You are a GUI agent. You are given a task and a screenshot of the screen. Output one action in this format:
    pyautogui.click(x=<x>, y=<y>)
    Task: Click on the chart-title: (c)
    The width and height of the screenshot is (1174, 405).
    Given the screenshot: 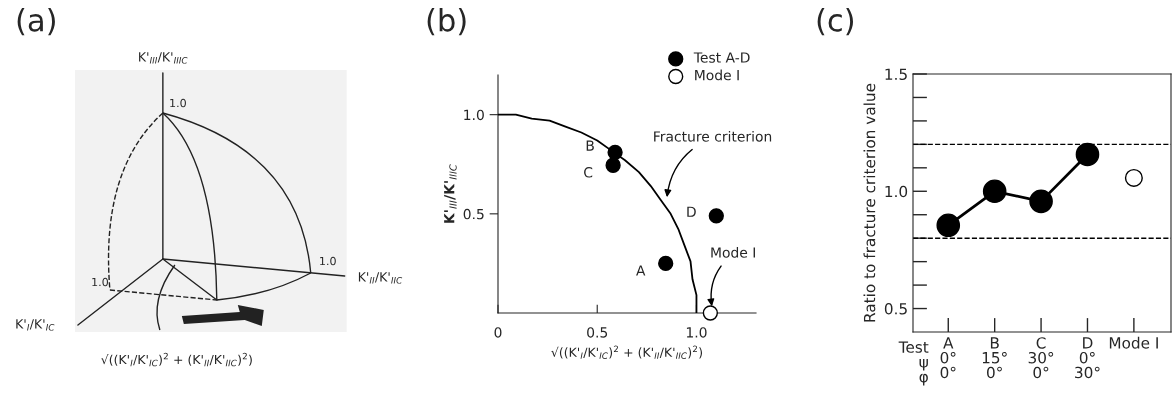 What is the action you would take?
    pyautogui.click(x=835, y=22)
    